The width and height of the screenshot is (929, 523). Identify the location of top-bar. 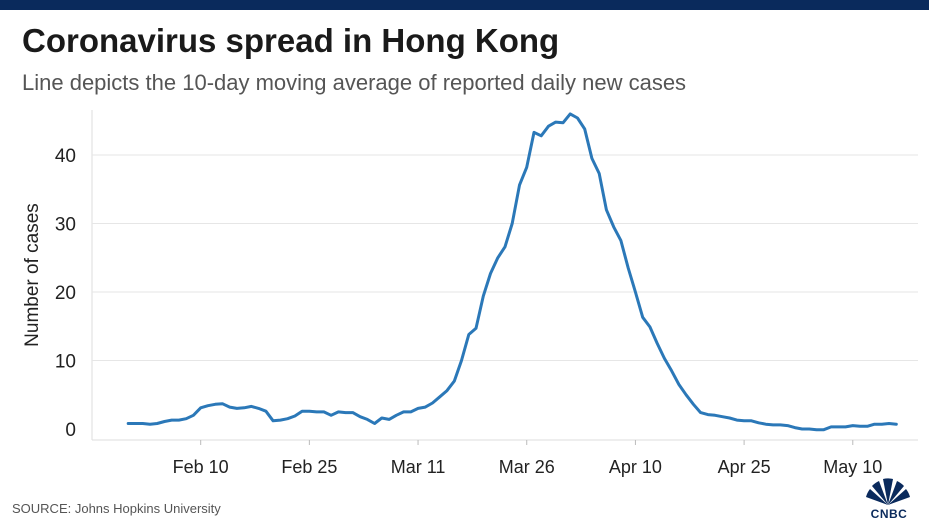
(464, 5).